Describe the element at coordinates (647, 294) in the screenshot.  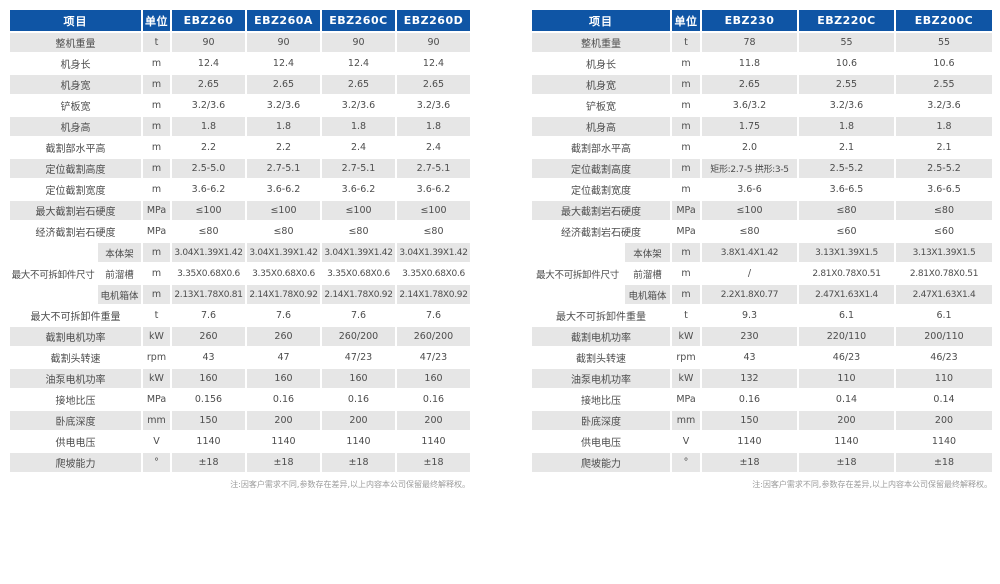
I see `row-sublabel: 电机箱体` at that location.